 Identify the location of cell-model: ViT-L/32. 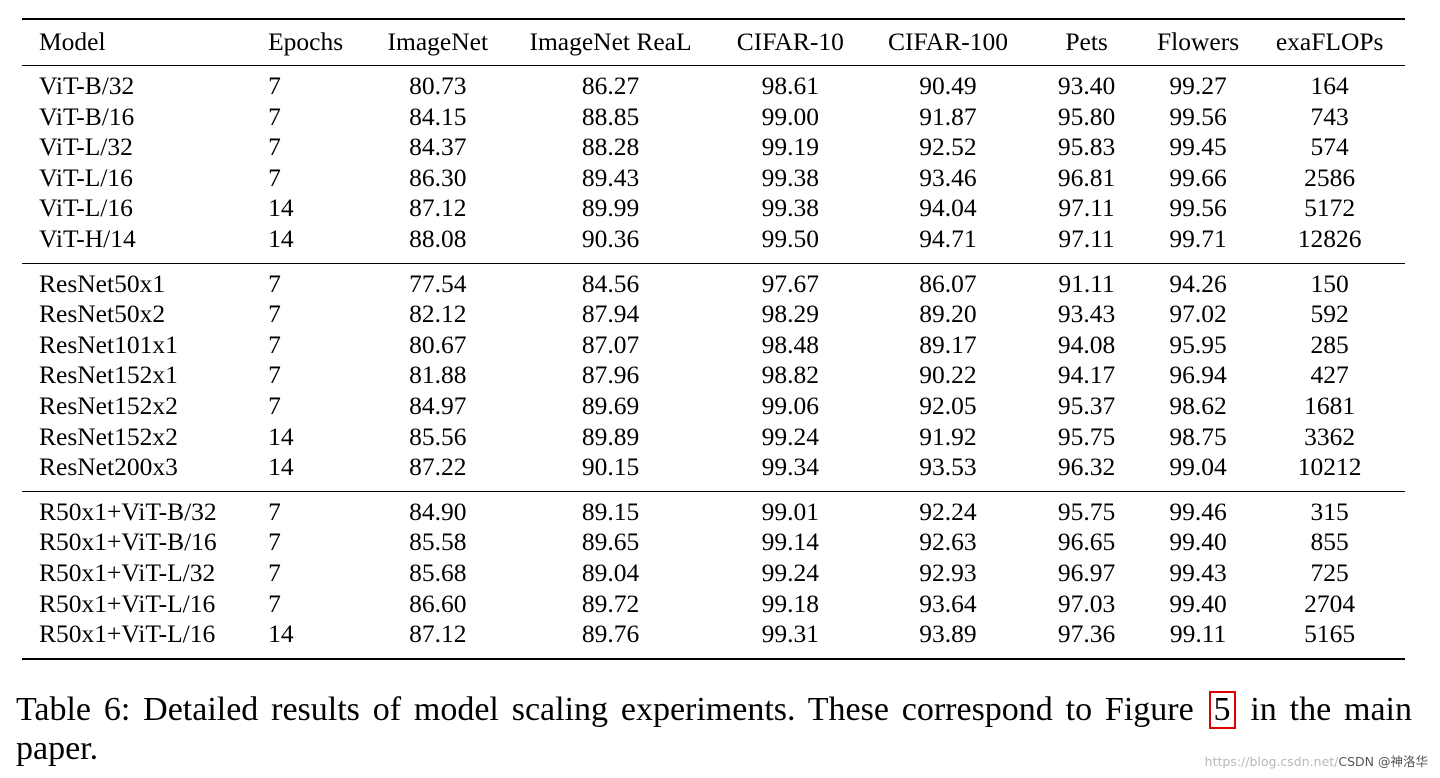
(86, 147).